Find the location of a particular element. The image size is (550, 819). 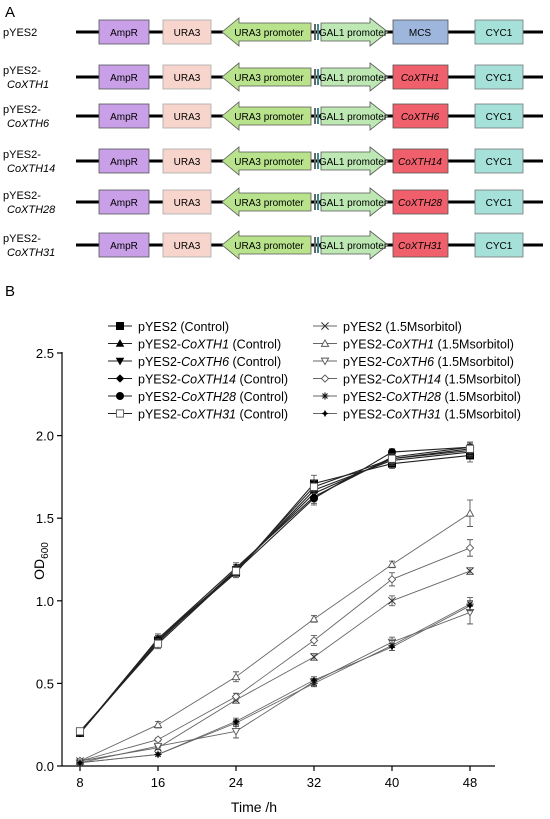

construct-name: pYES2 is located at coordinates (20, 33).